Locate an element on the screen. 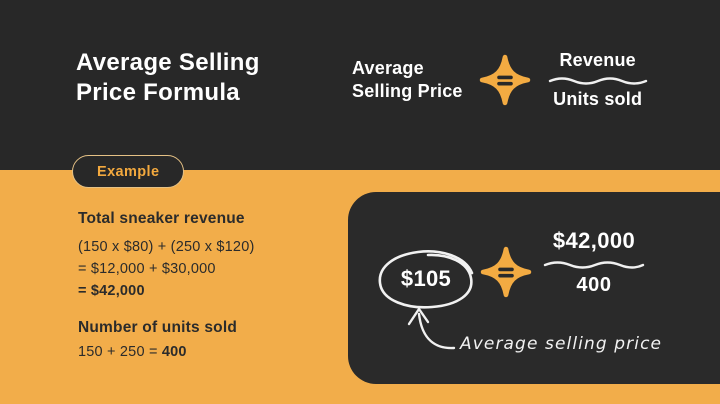  formula-lhs-line1: Average is located at coordinates (388, 67).